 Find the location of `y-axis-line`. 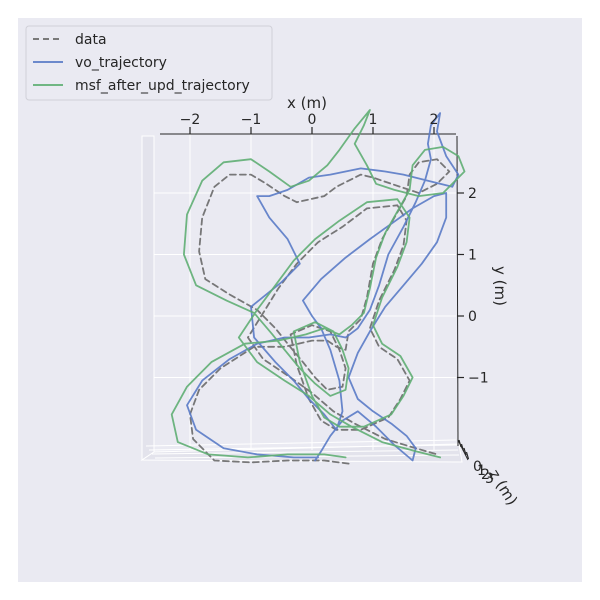

y-axis-line is located at coordinates (457, 291).